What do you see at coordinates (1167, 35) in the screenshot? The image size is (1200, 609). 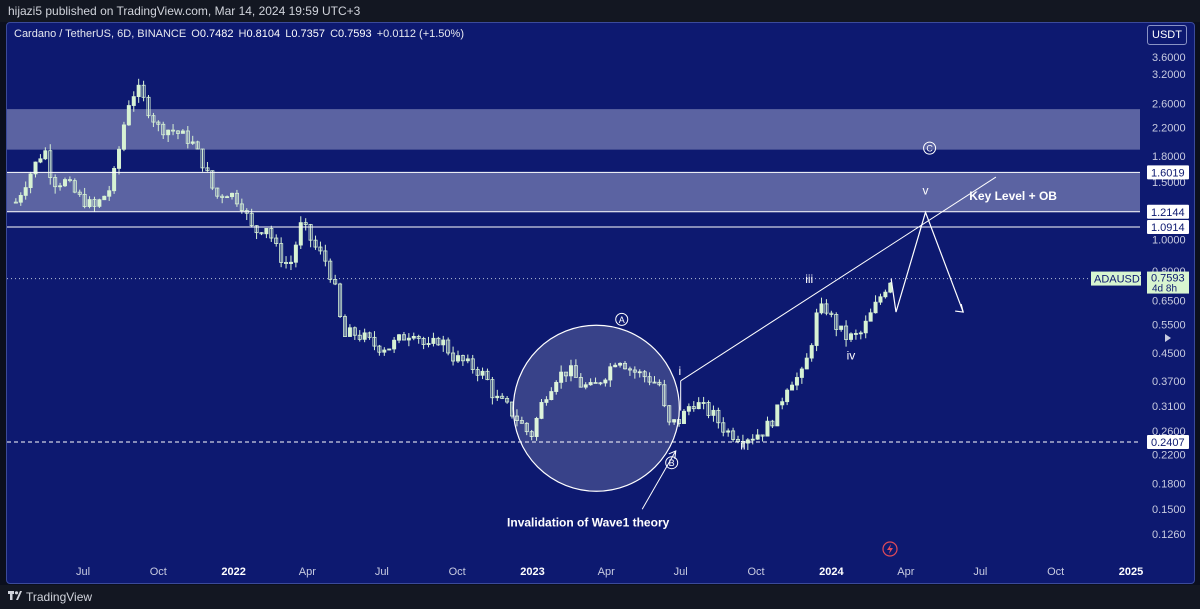 I see `currency-button: USDT` at bounding box center [1167, 35].